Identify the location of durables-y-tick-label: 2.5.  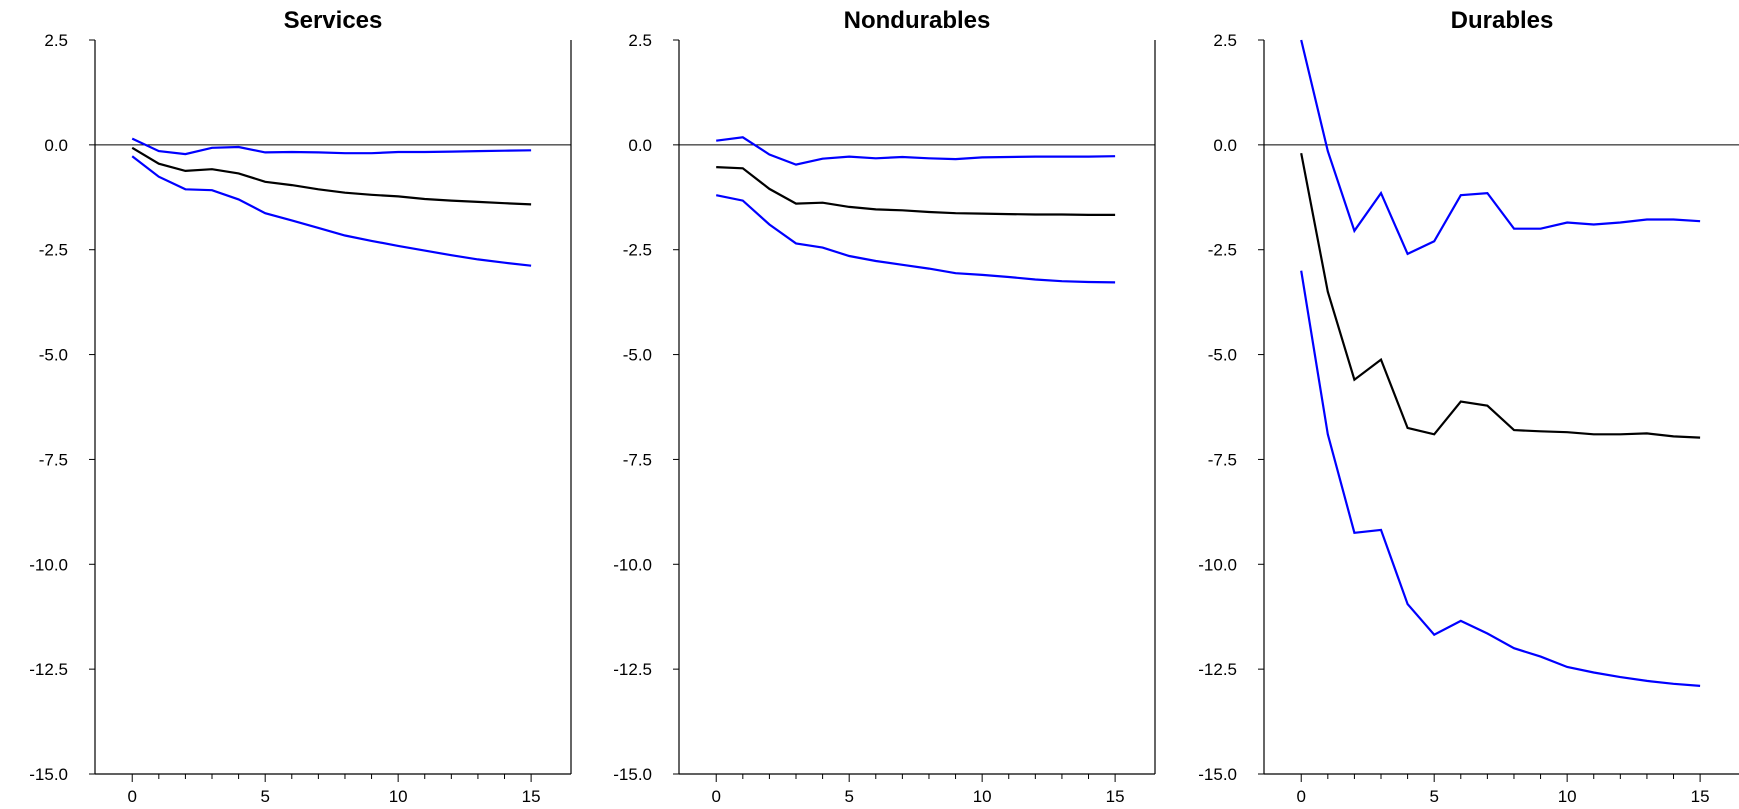
(1225, 40).